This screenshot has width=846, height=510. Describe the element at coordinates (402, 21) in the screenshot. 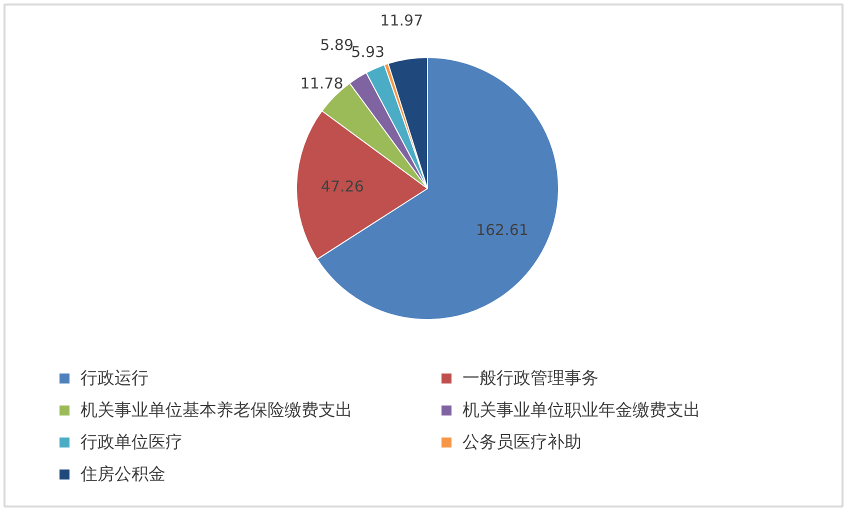

I see `data-label: 11.97` at that location.